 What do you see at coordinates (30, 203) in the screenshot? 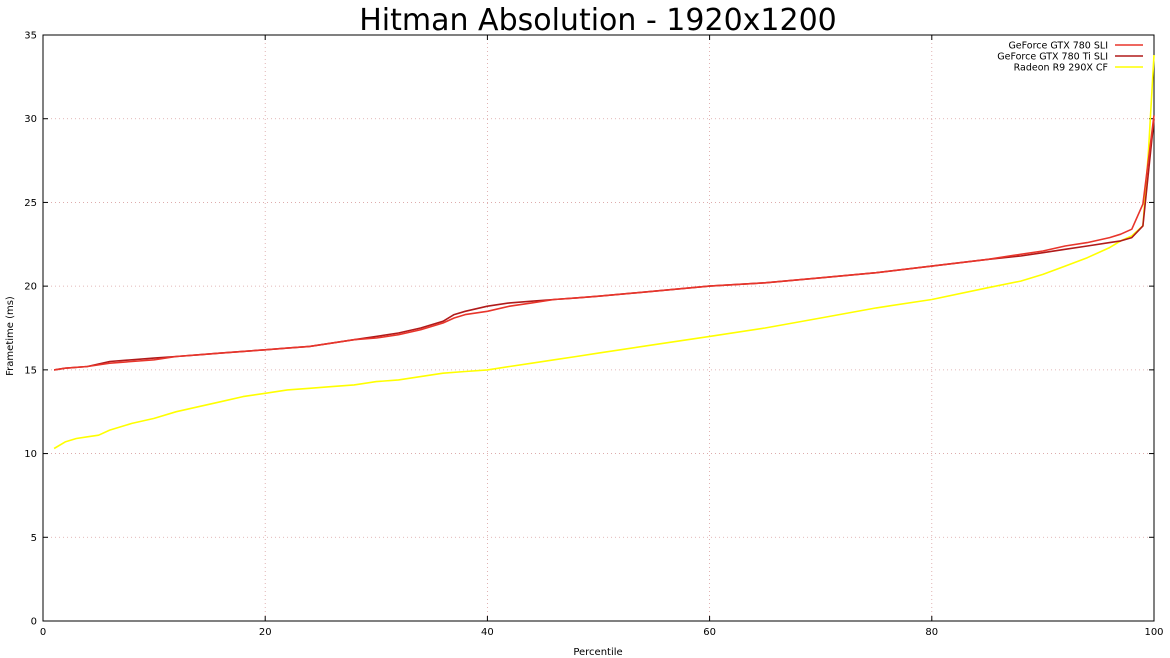
I see `y-tick-label: 25` at bounding box center [30, 203].